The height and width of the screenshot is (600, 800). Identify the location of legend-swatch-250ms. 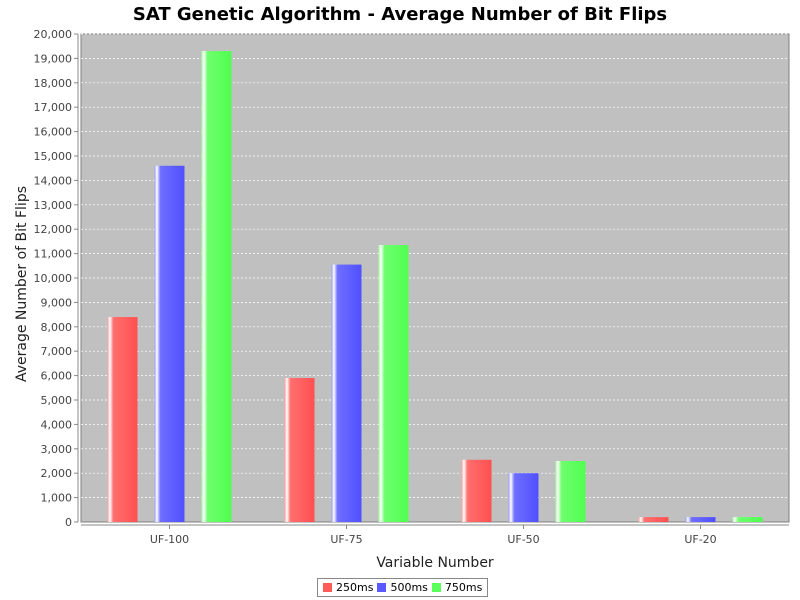
(327, 587).